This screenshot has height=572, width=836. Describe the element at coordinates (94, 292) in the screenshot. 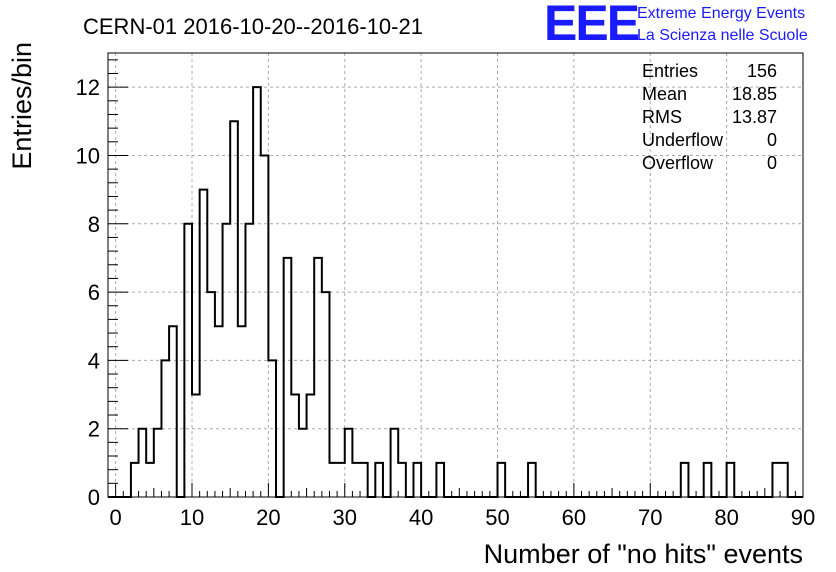

I see `y-tick-label: 6` at that location.